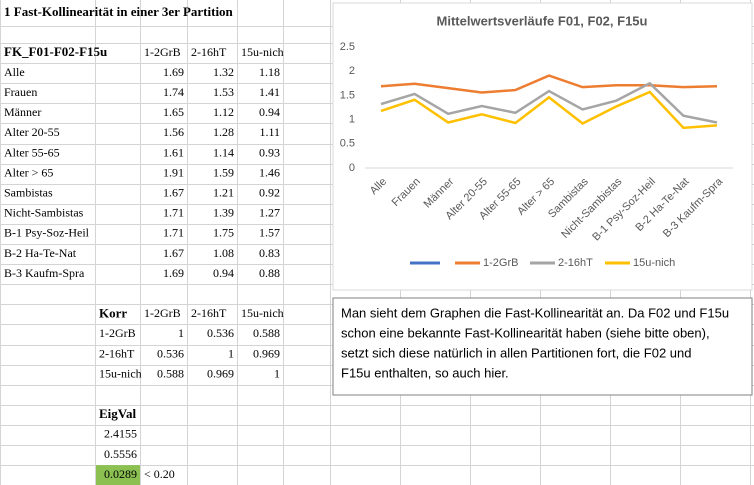  I want to click on cell-value: 1.21, so click(223, 193).